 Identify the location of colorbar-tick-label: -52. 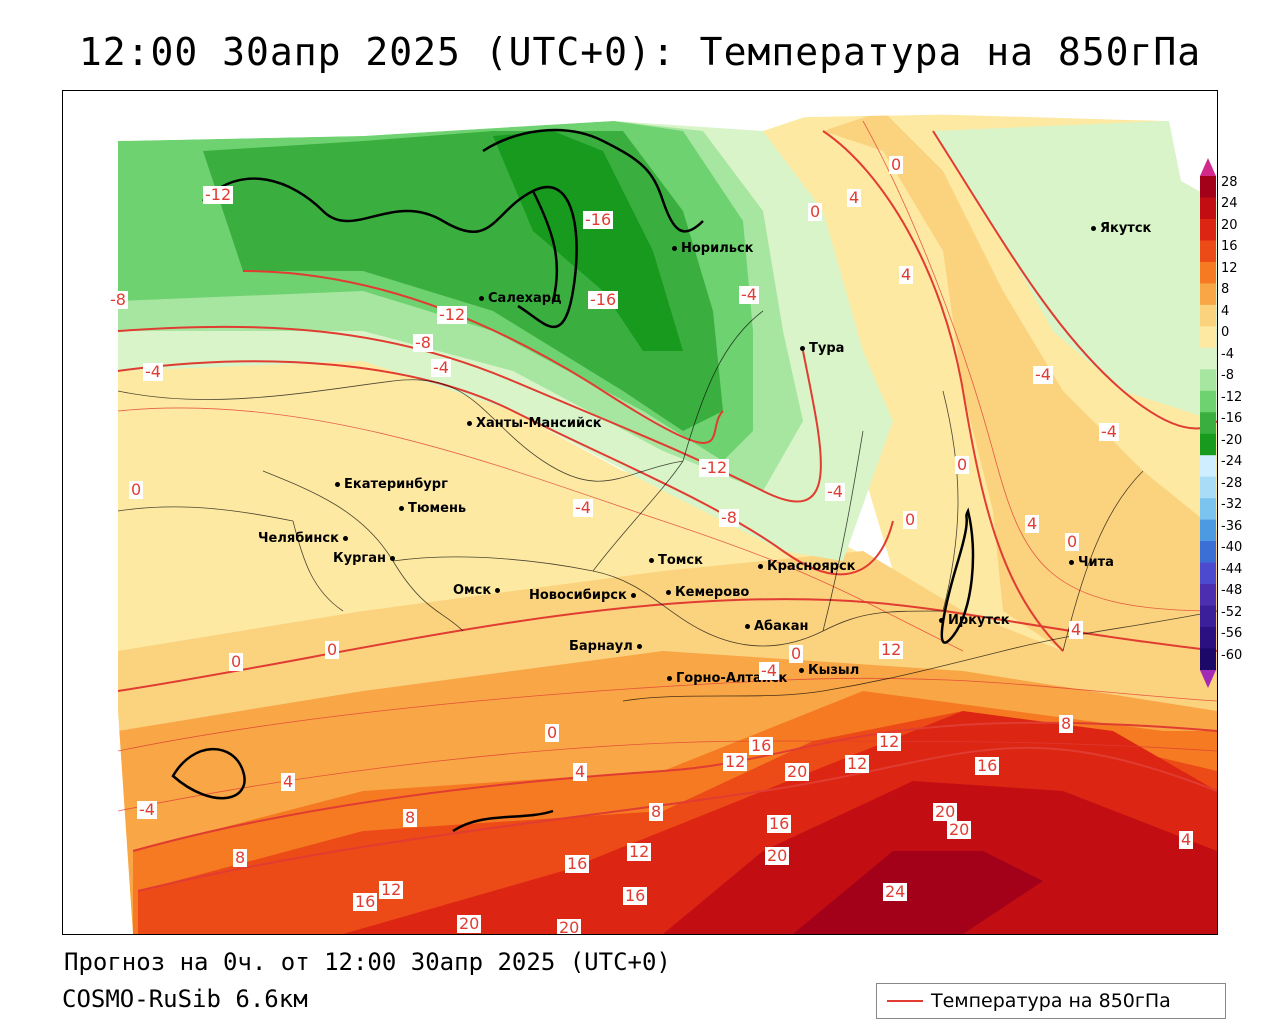
(1232, 612).